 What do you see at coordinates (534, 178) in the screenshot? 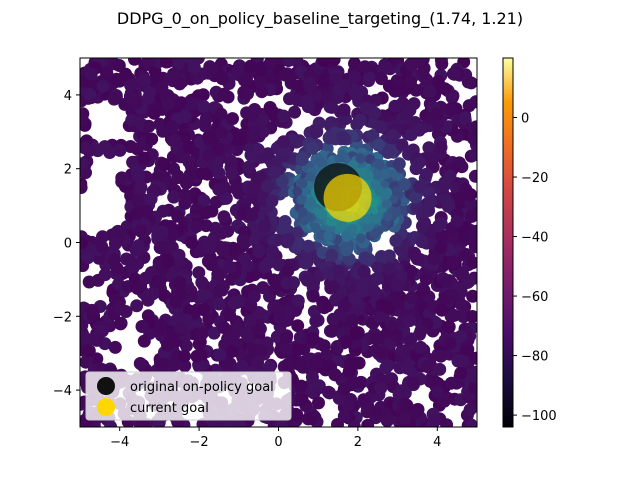
I see `colorbar-tick-label: −20` at bounding box center [534, 178].